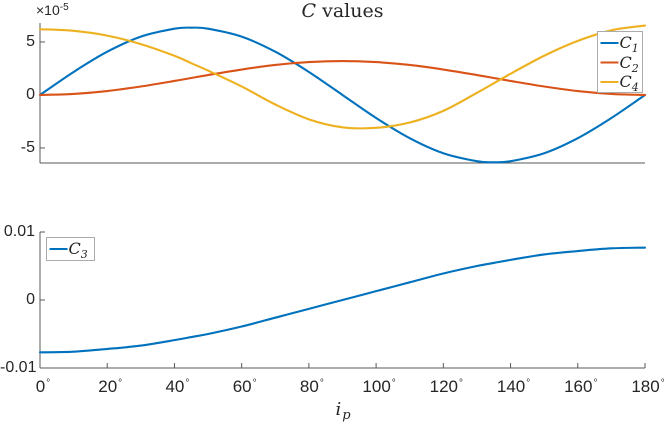  I want to click on legend-label-c2: C2, so click(629, 63).